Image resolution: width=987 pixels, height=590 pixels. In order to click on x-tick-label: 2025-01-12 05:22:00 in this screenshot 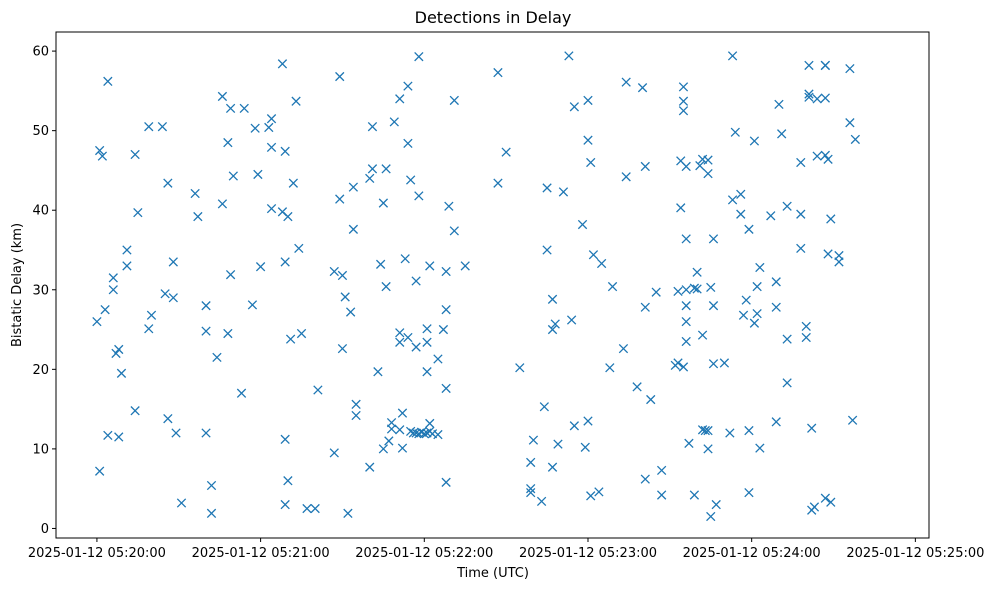, I will do `click(424, 553)`.